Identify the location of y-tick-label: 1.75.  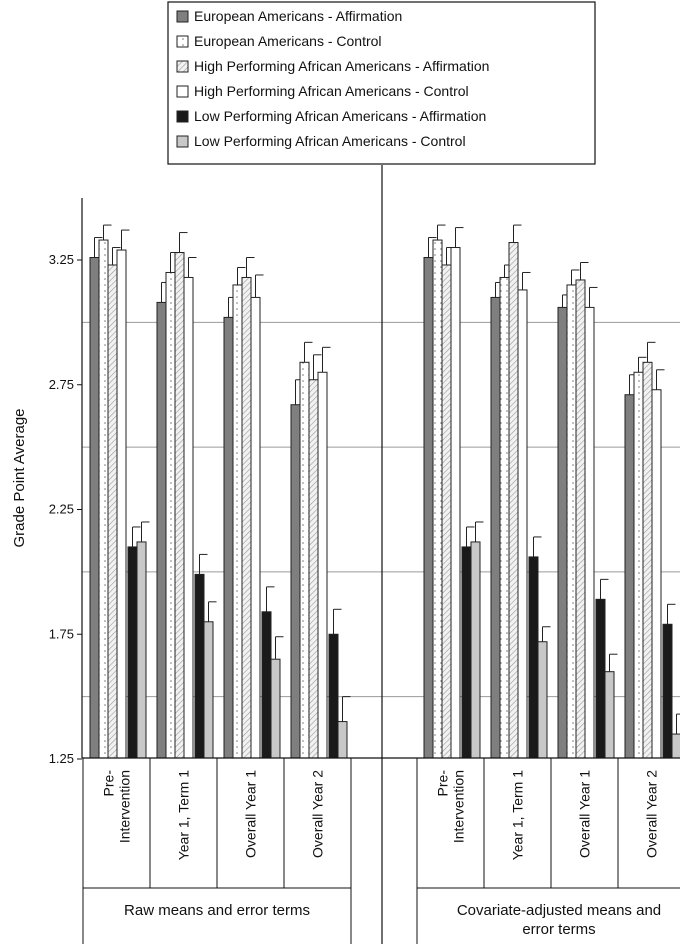
(61, 633).